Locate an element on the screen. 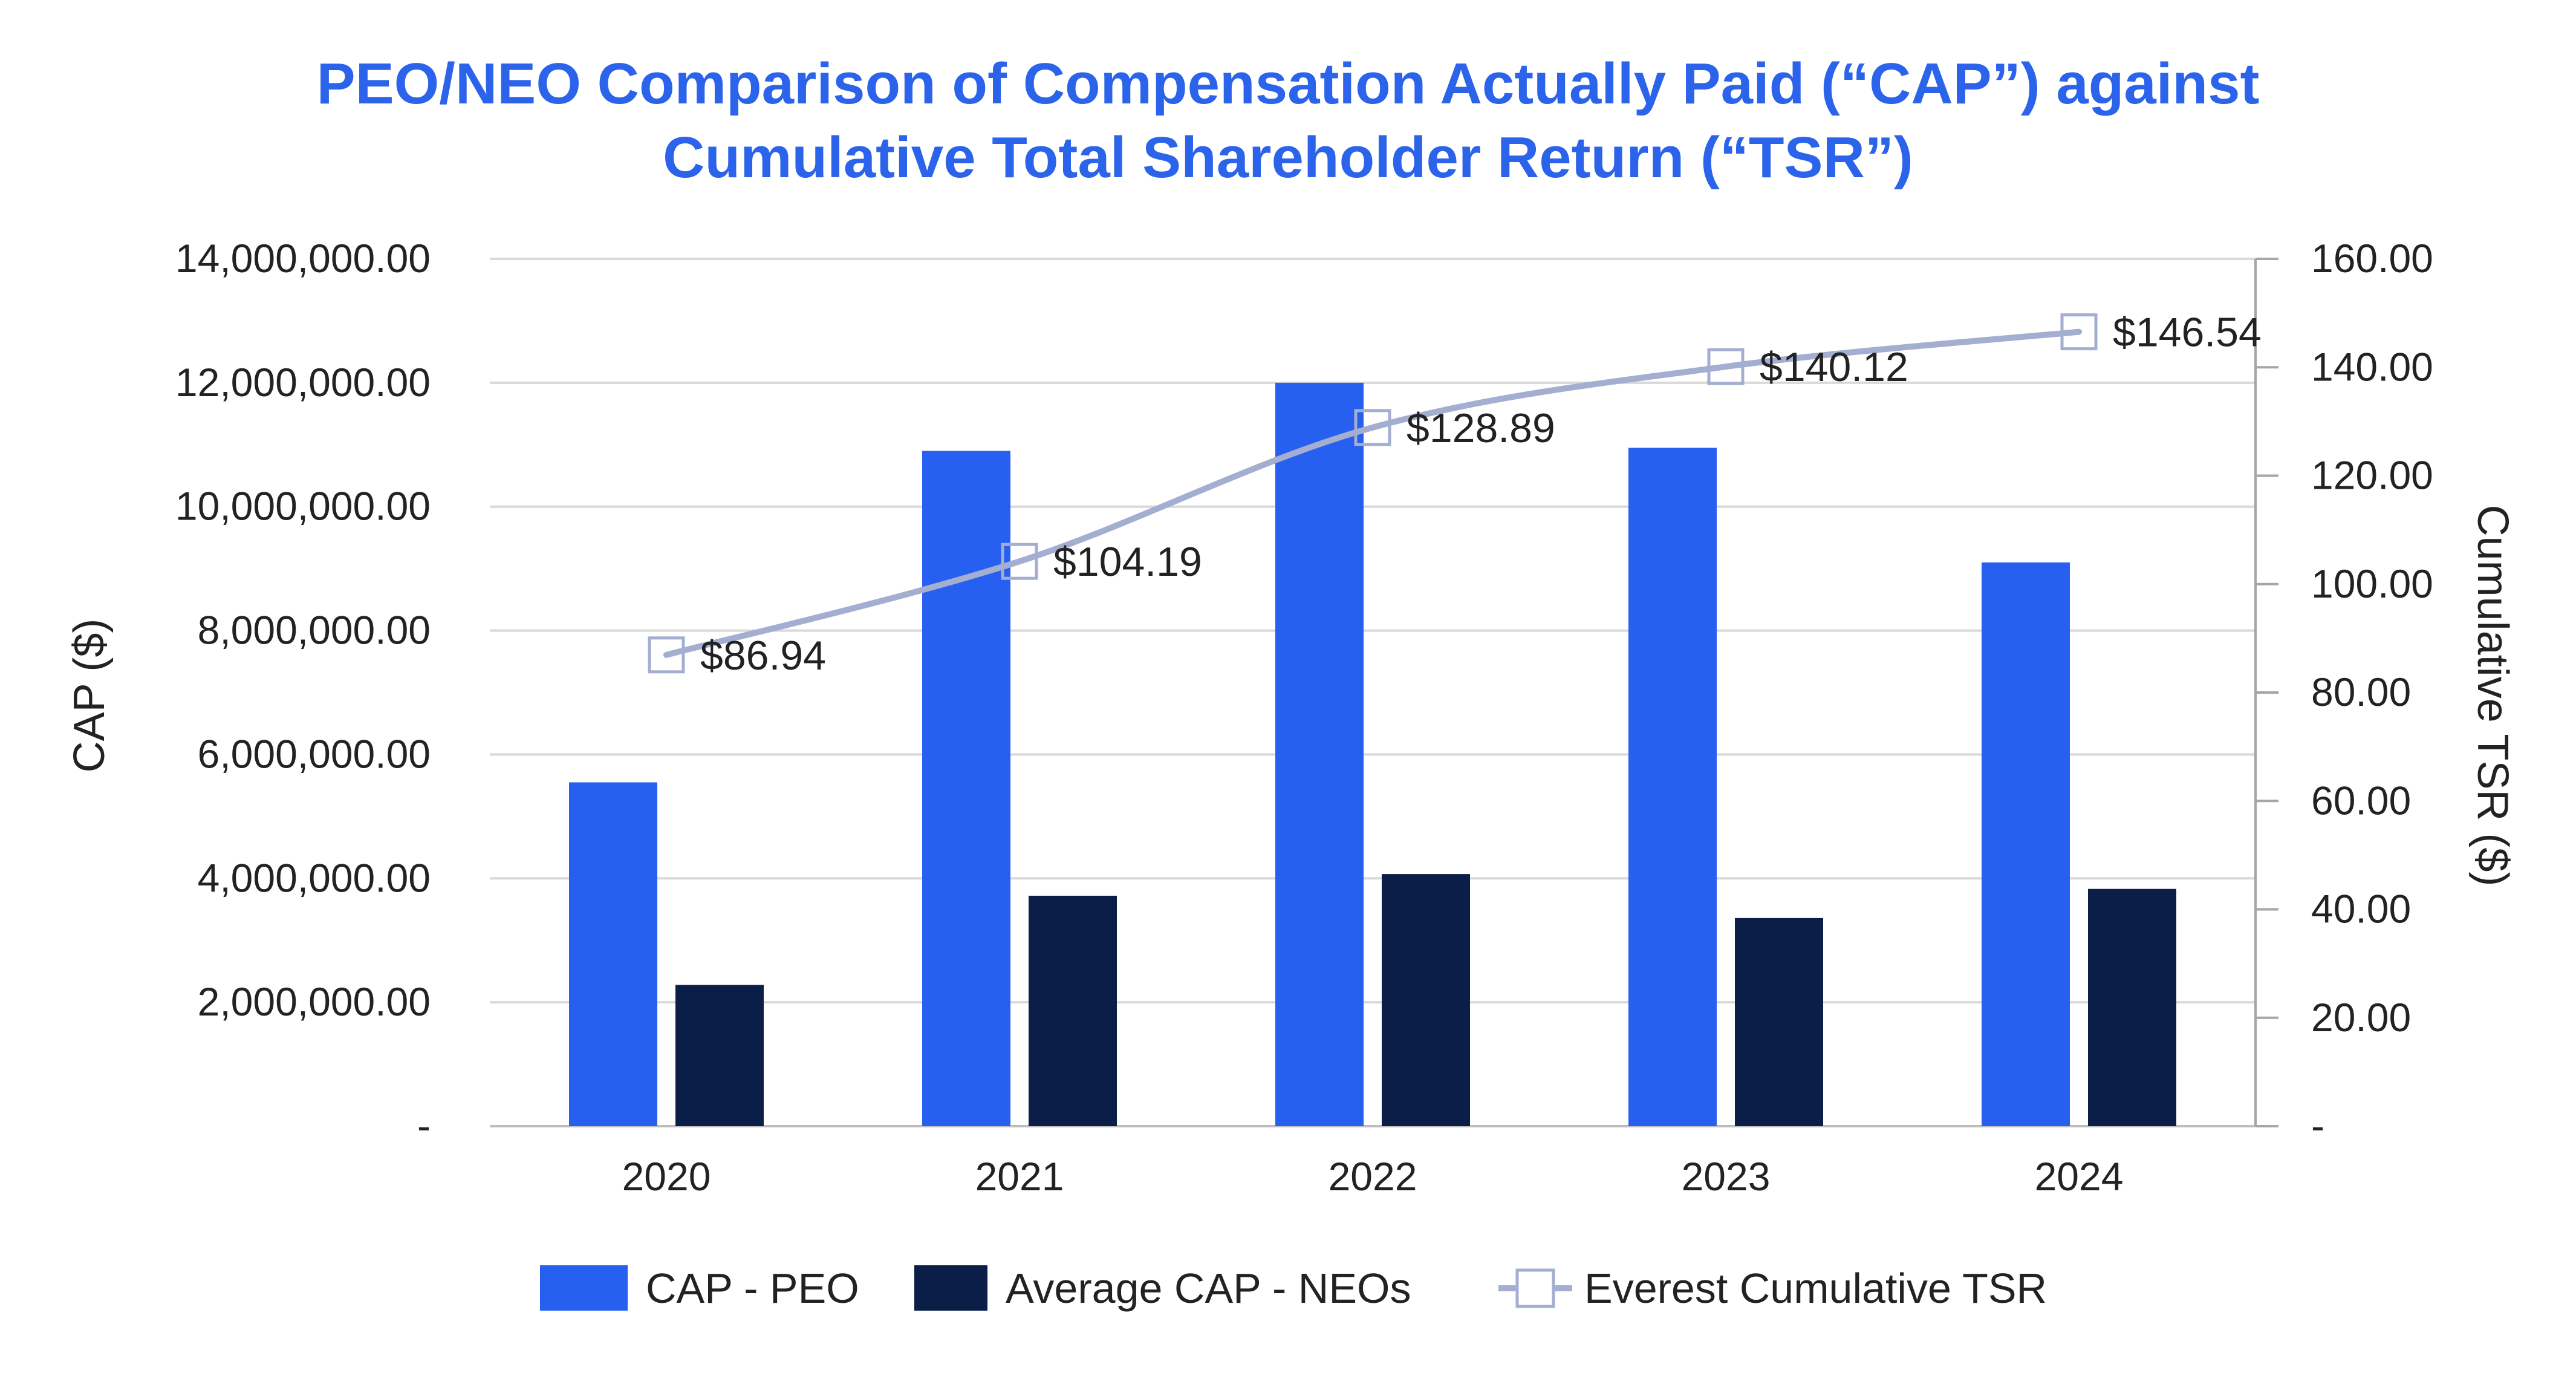 This screenshot has width=2576, height=1379. legend-swatch-avg-cap-neos is located at coordinates (951, 1288).